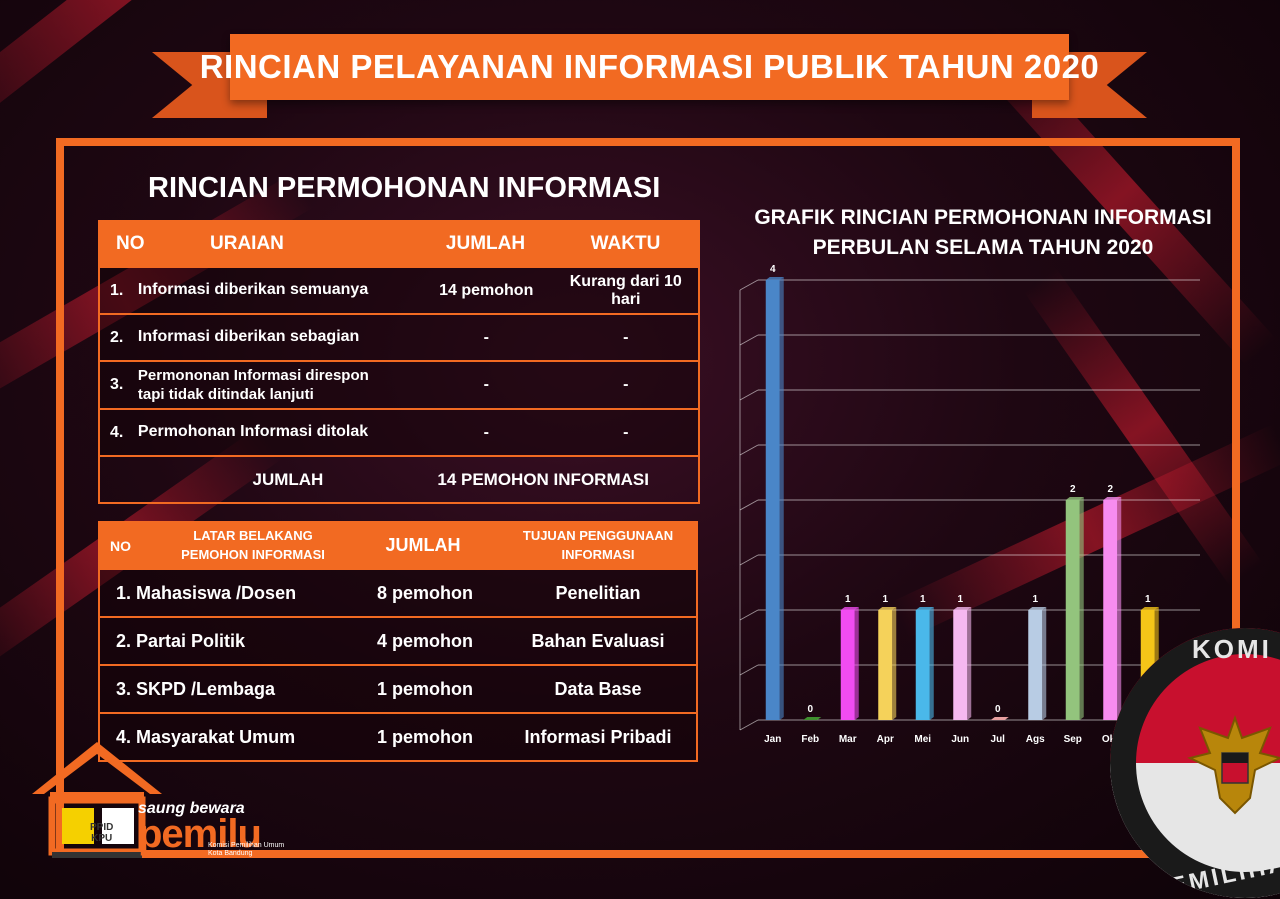 This screenshot has height=899, width=1280. What do you see at coordinates (424, 640) in the screenshot?
I see `row-jumlah: 4 pemohon` at bounding box center [424, 640].